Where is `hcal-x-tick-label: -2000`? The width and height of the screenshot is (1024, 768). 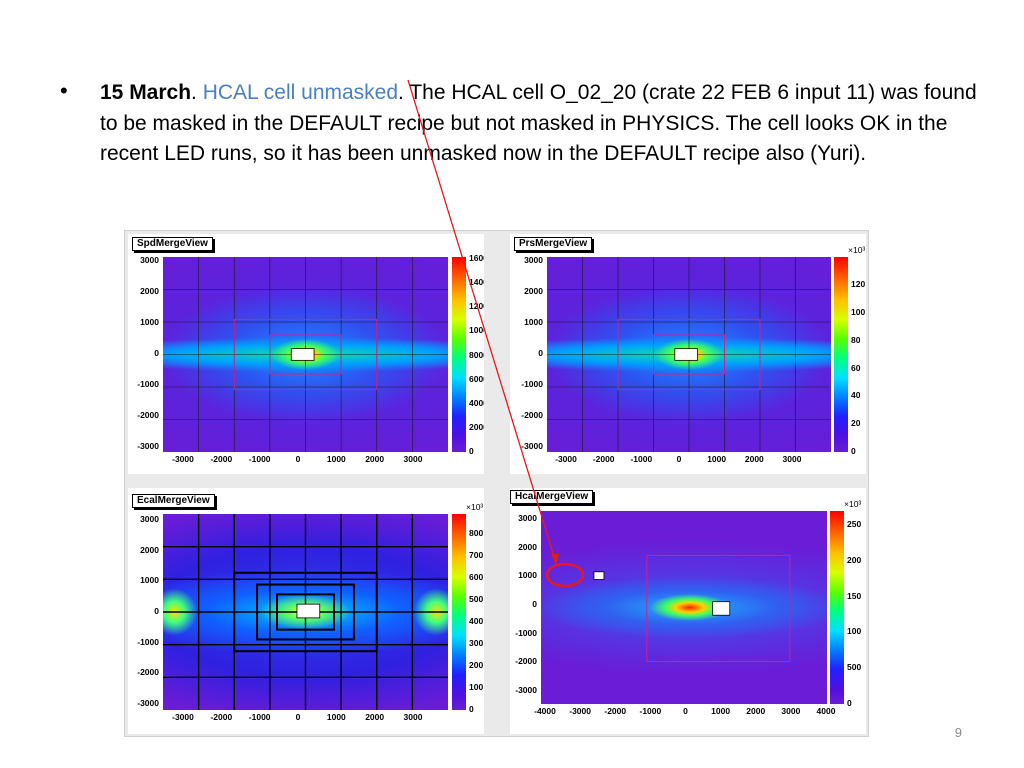
hcal-x-tick-label: -2000 is located at coordinates (615, 711).